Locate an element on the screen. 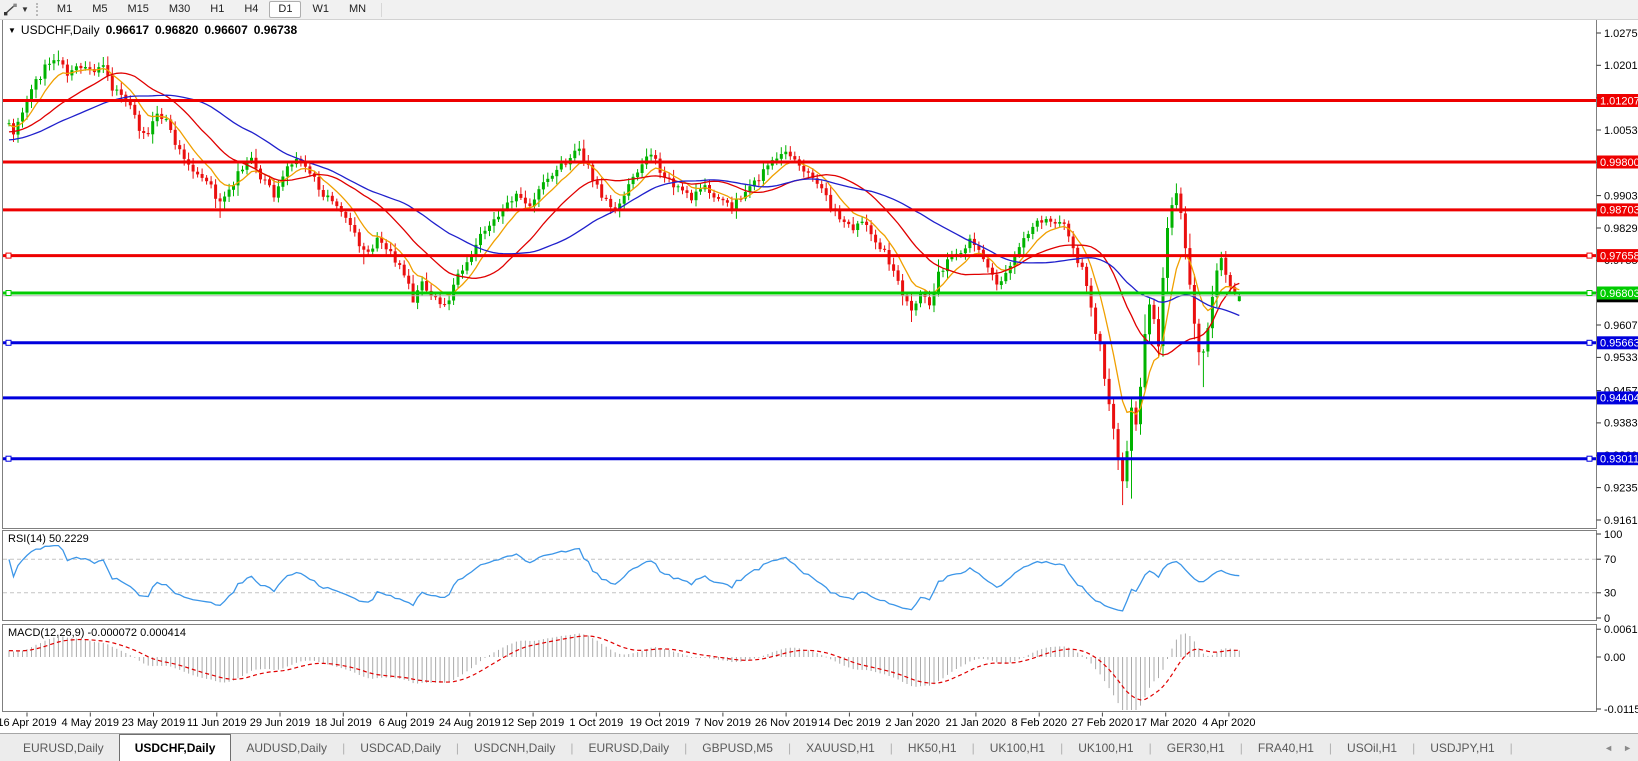 This screenshot has width=1638, height=761. chart-tab-gbpusd-m5: GBPUSD,M5 is located at coordinates (737, 747).